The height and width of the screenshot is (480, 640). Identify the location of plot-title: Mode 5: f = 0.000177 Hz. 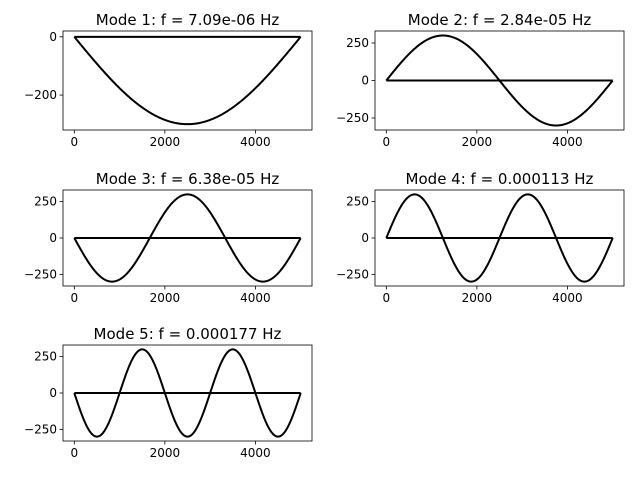
(188, 334).